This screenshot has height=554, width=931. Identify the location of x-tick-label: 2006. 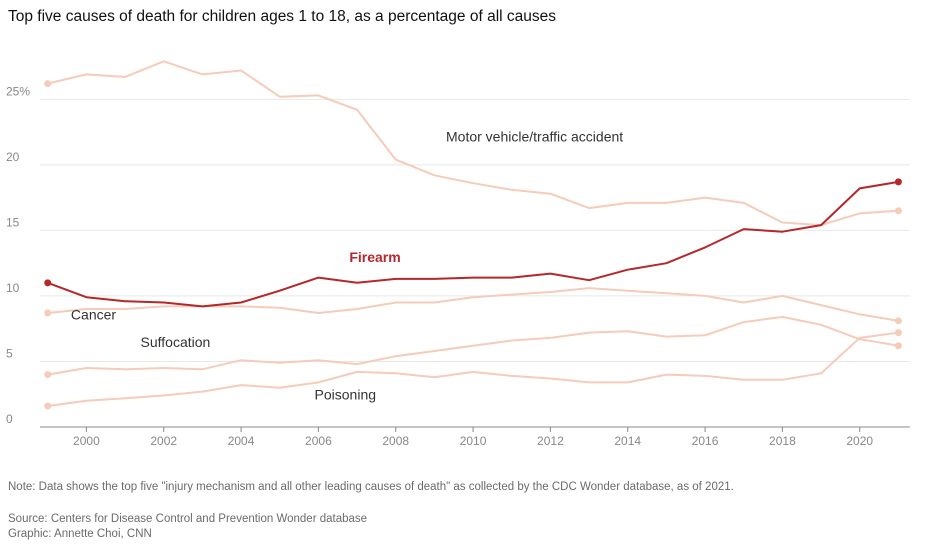
(318, 441).